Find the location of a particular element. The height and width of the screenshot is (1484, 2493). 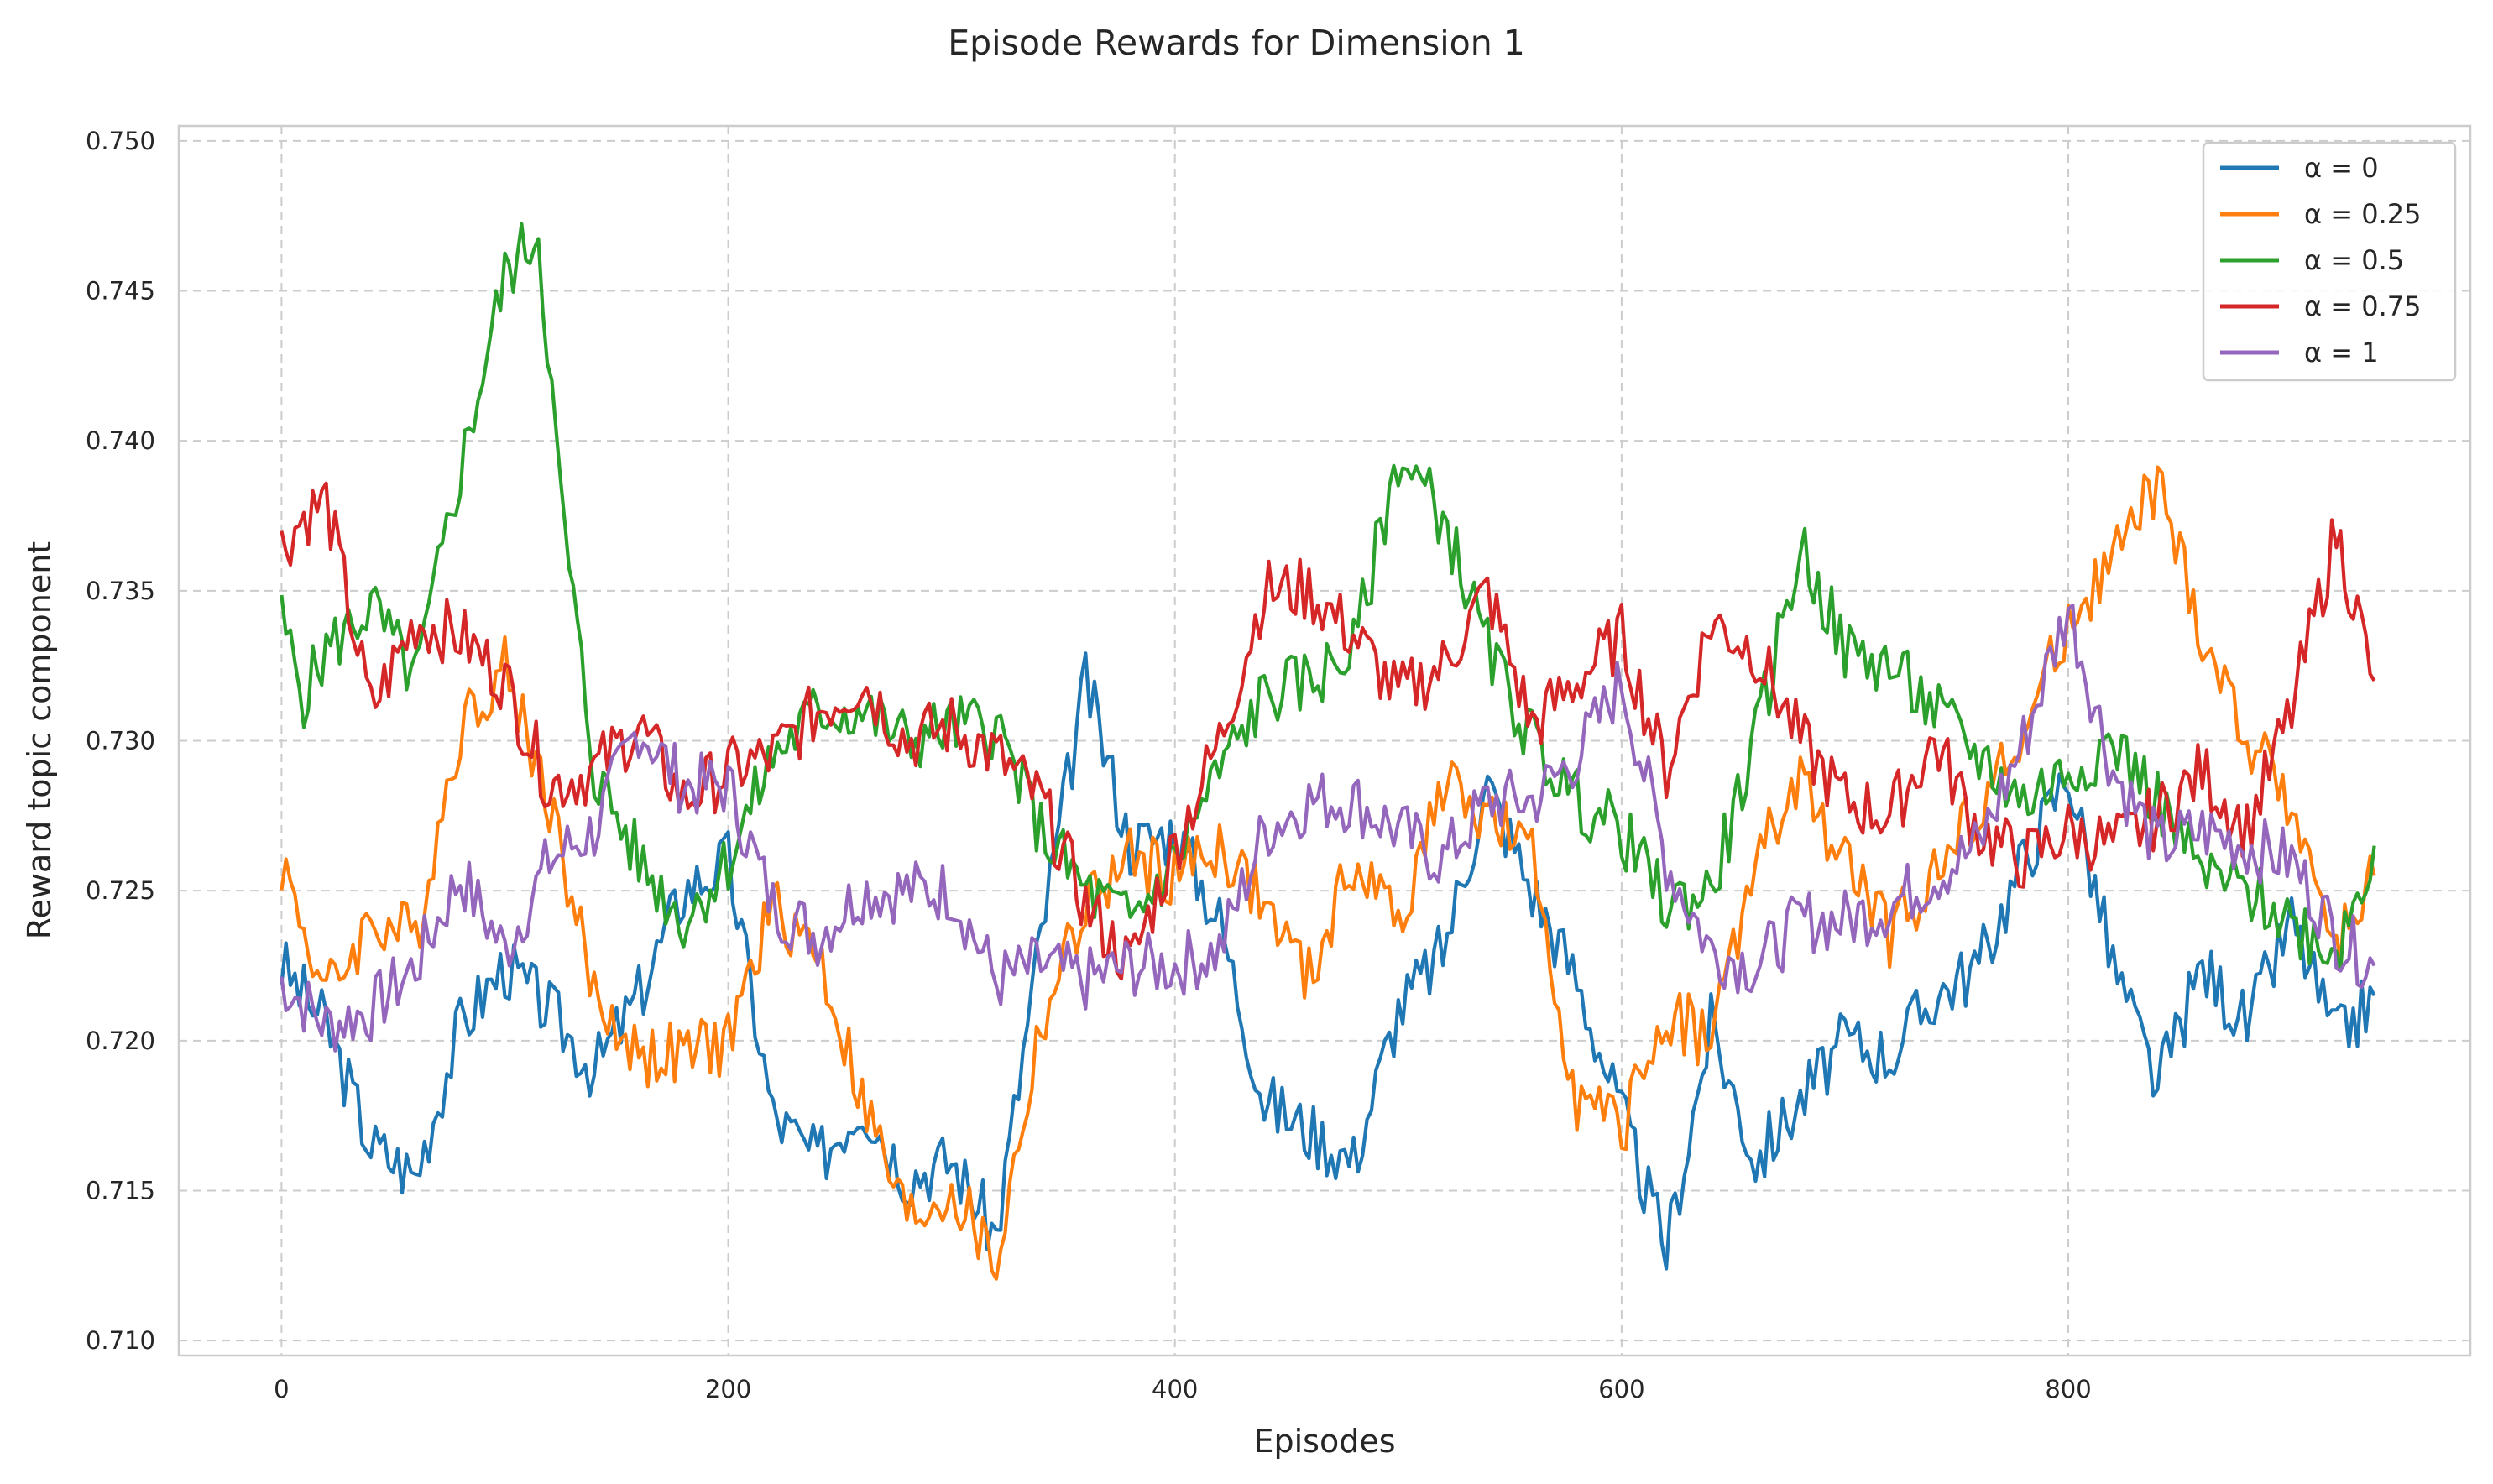

y-tick-label: 0.730 is located at coordinates (120, 741).